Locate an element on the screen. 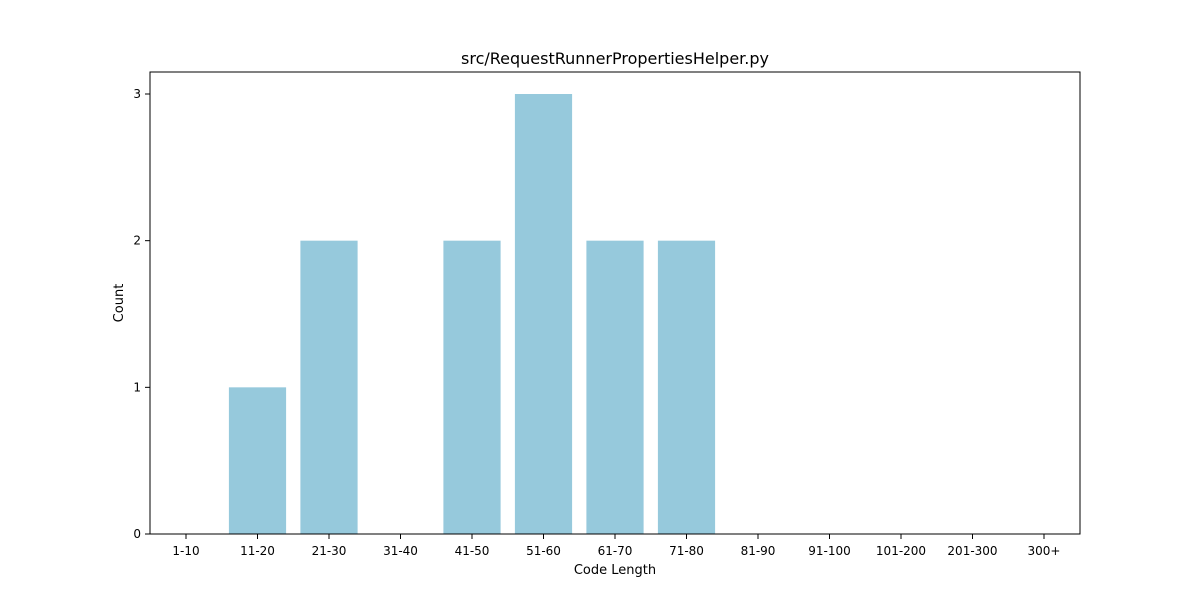 Image resolution: width=1200 pixels, height=604 pixels. x-tick-label: 31-40 is located at coordinates (400, 551).